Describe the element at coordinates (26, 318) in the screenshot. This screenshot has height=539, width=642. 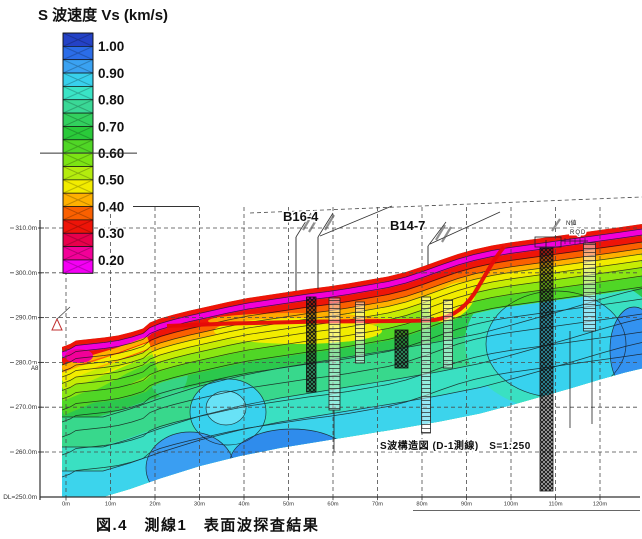
I see `y-label: 290.0m` at that location.